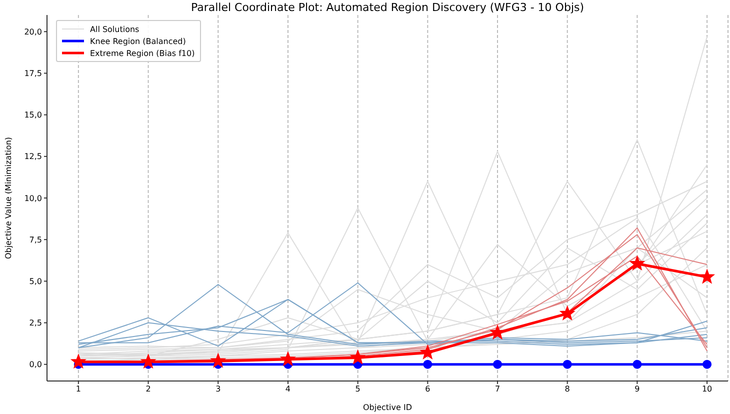 This screenshot has height=414, width=730. I want to click on y-tick-label: 17,5, so click(33, 73).